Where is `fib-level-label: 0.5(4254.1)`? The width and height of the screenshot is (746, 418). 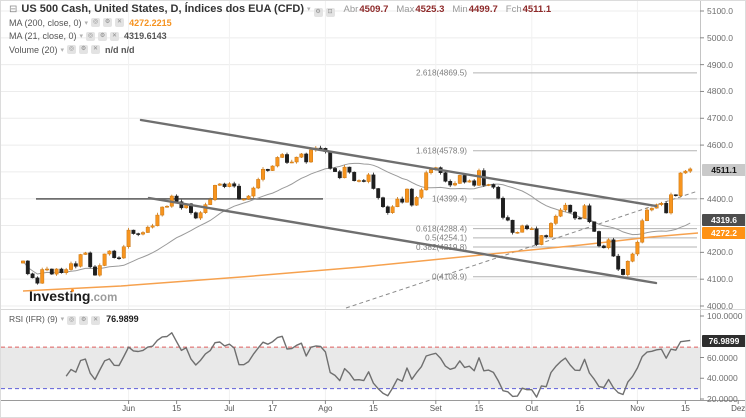
fib-level-label: 0.5(4254.1) is located at coordinates (446, 238).